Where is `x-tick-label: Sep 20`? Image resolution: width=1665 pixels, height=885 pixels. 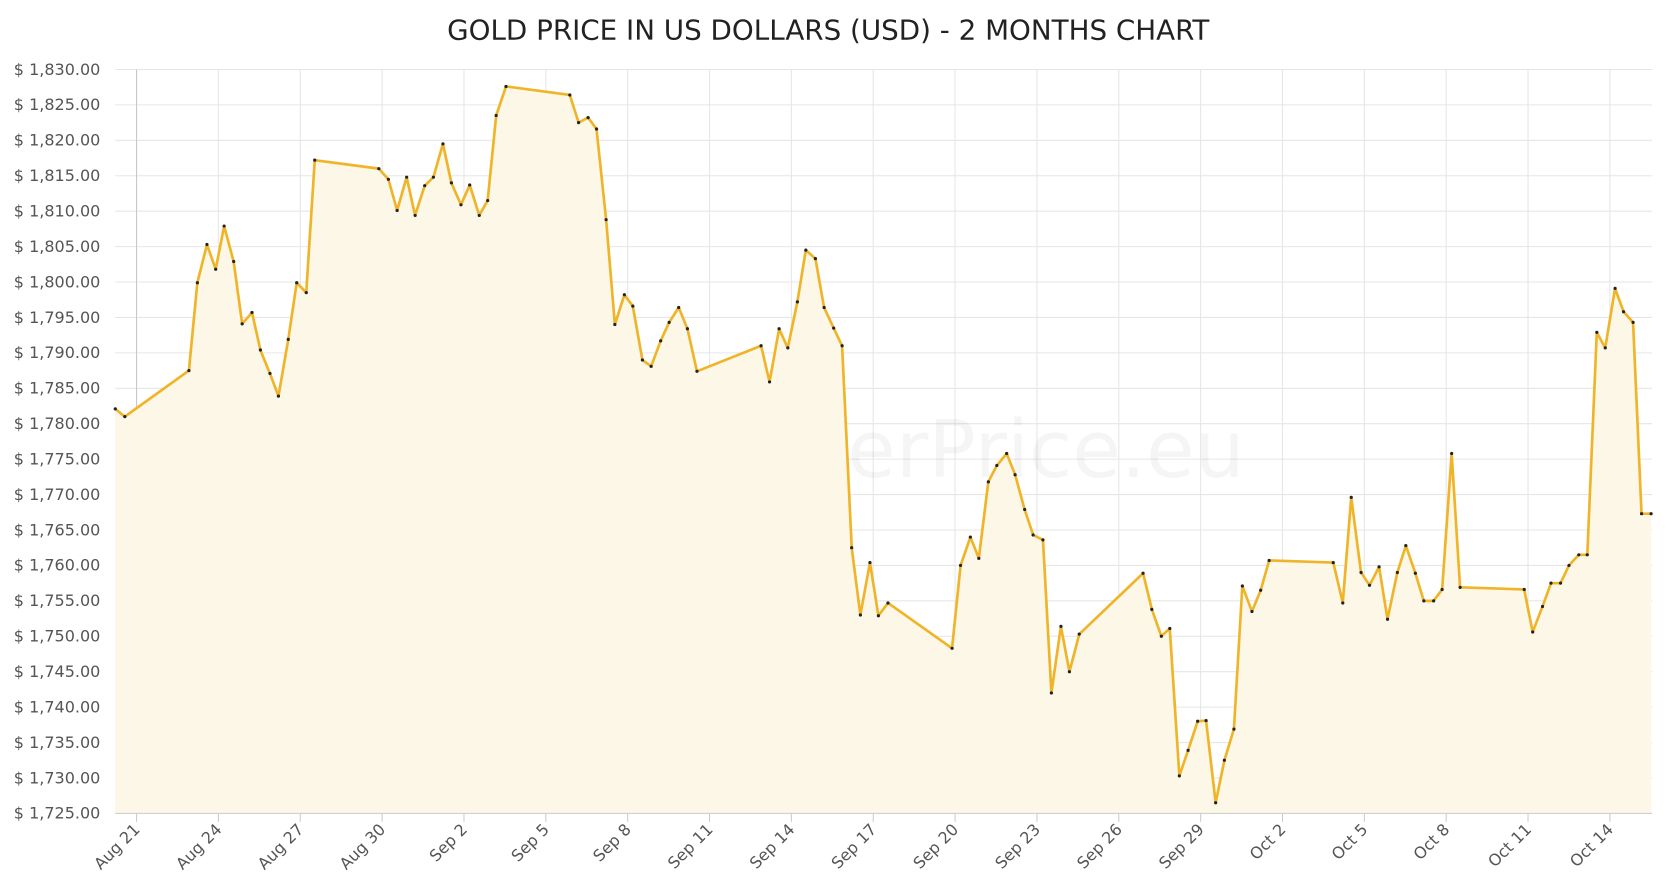 x-tick-label: Sep 20 is located at coordinates (935, 846).